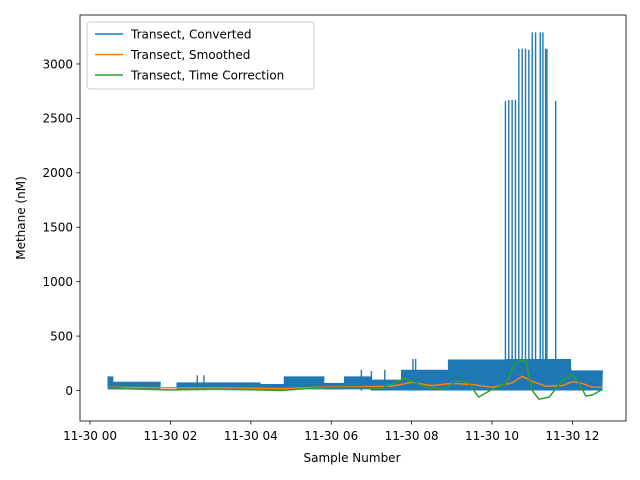  What do you see at coordinates (170, 436) in the screenshot?
I see `x-tick-label-1: 11-30 02` at bounding box center [170, 436].